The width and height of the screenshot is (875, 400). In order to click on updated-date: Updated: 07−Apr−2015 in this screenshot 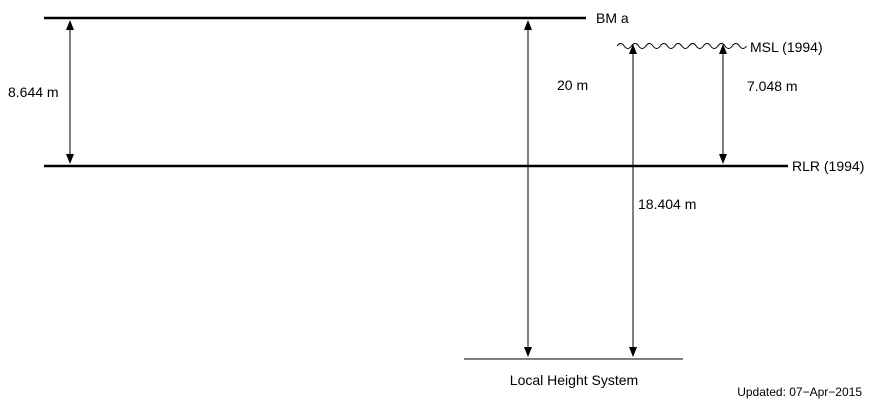, I will do `click(799, 392)`.